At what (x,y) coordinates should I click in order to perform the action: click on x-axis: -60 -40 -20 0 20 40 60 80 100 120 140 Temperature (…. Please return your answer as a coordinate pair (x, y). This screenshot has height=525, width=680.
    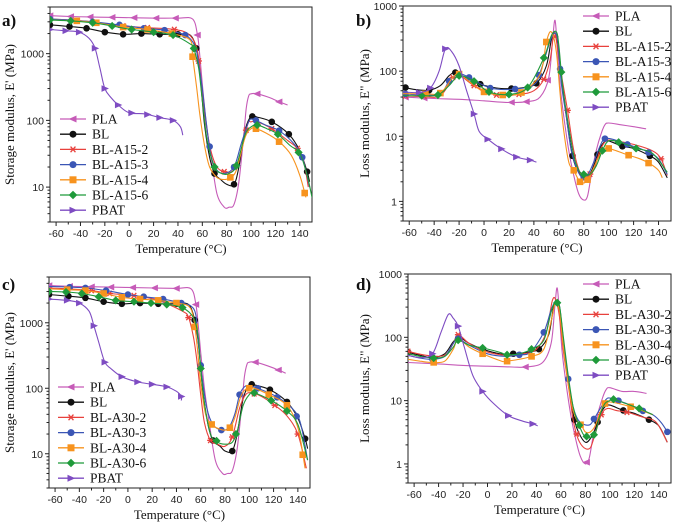
    Looking at the image, I should click on (534, 238).